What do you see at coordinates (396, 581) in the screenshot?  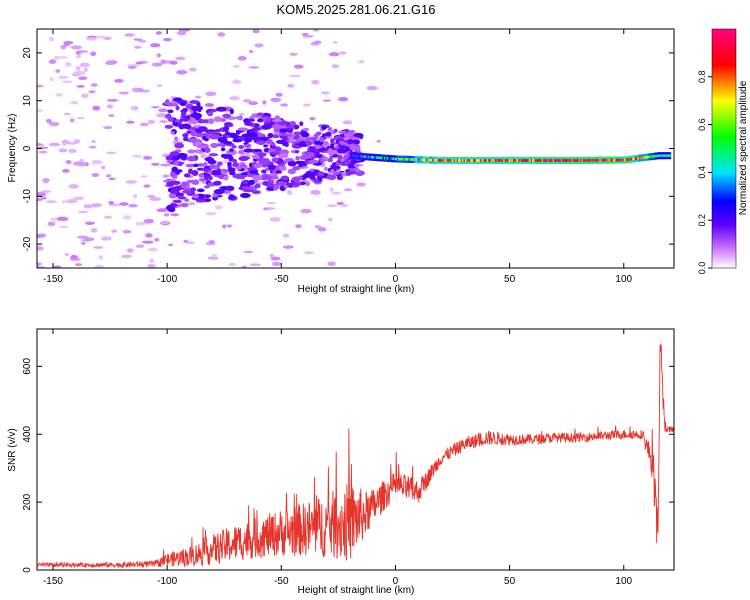 I see `x-tick-label: 0` at bounding box center [396, 581].